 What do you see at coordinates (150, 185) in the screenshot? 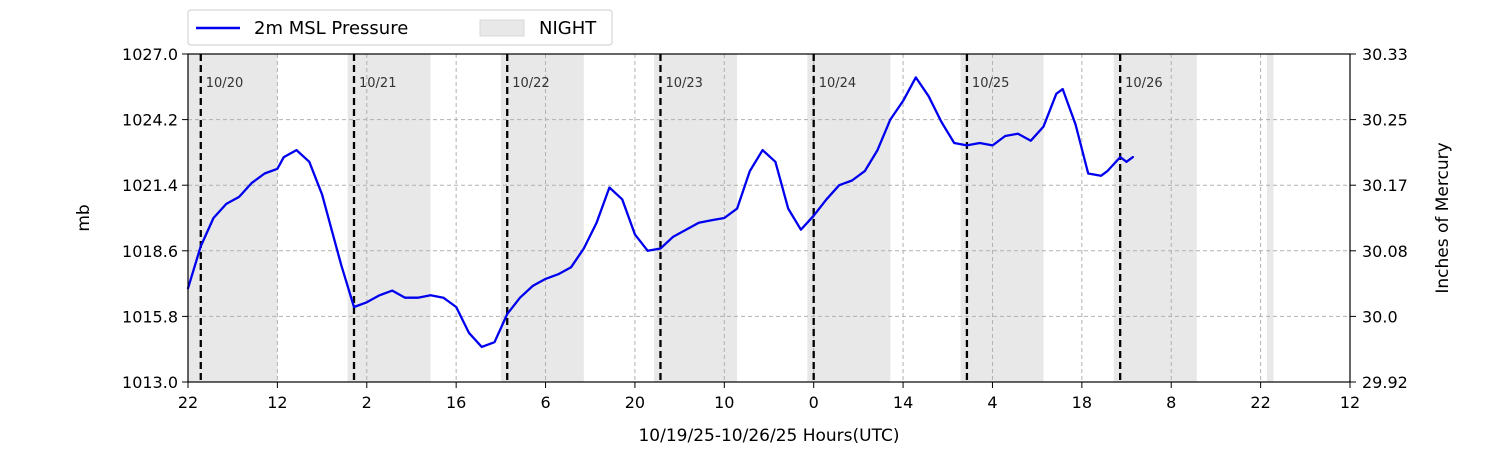
I see `y-tick-label-left: 1021.4` at bounding box center [150, 185].